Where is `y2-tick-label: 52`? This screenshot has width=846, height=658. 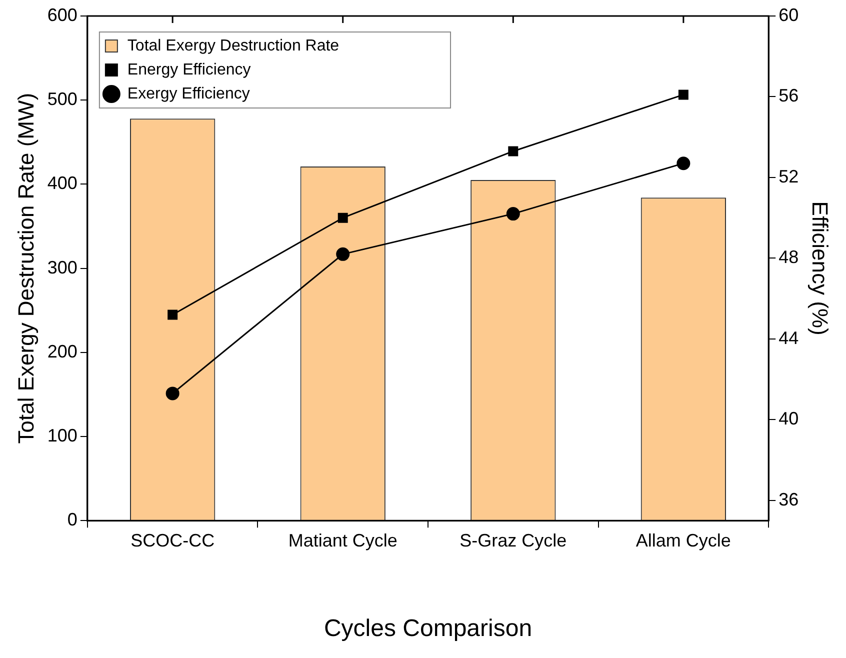 y2-tick-label: 52 is located at coordinates (788, 176).